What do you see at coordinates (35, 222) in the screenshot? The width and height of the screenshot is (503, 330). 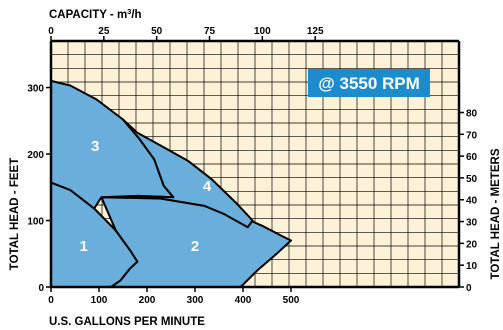 I see `y-tick-label: 100` at bounding box center [35, 222].